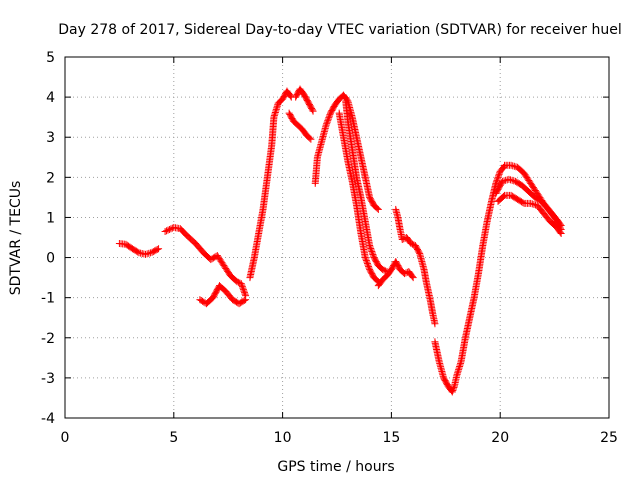 This screenshot has width=640, height=480. Describe the element at coordinates (50, 98) in the screenshot. I see `y-tick-label: 4` at that location.